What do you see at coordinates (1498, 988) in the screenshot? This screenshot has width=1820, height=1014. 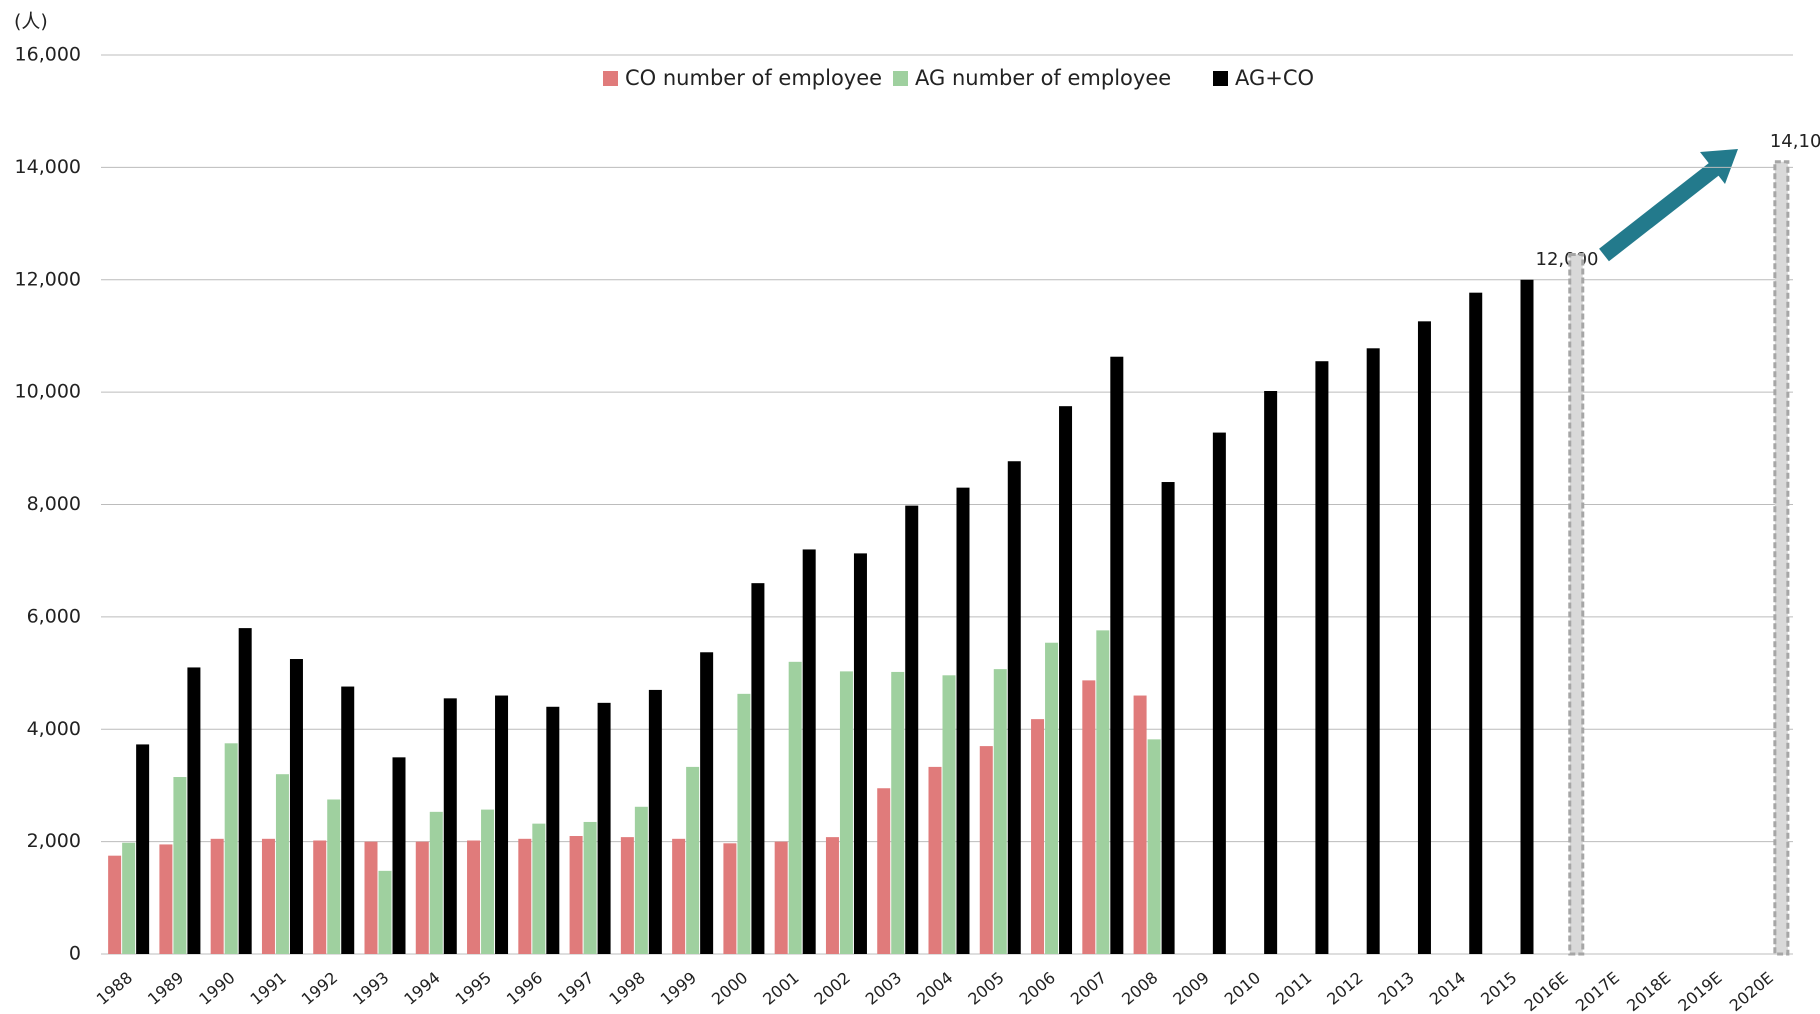 I see `x-tick-label: 2015` at bounding box center [1498, 988].